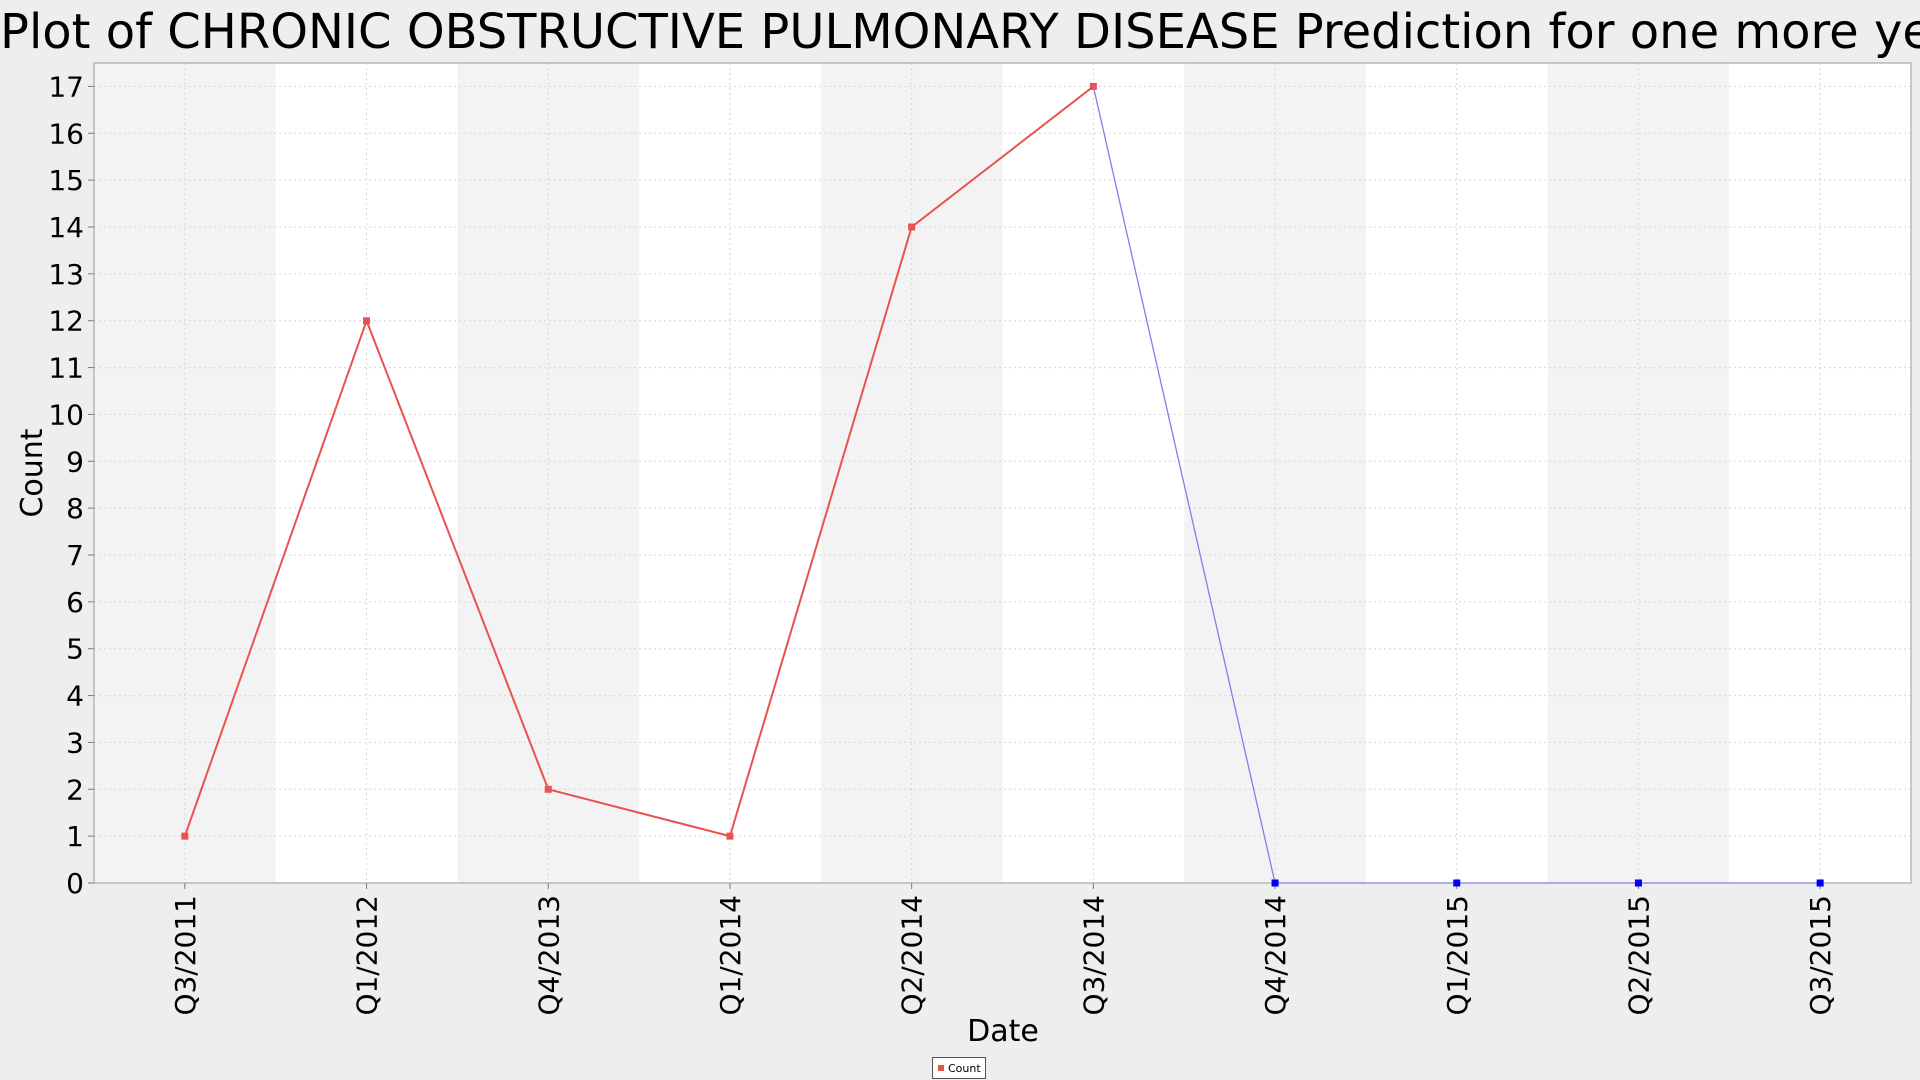 The height and width of the screenshot is (1080, 1920). What do you see at coordinates (730, 955) in the screenshot?
I see `x-tick-label: Q1/2014` at bounding box center [730, 955].